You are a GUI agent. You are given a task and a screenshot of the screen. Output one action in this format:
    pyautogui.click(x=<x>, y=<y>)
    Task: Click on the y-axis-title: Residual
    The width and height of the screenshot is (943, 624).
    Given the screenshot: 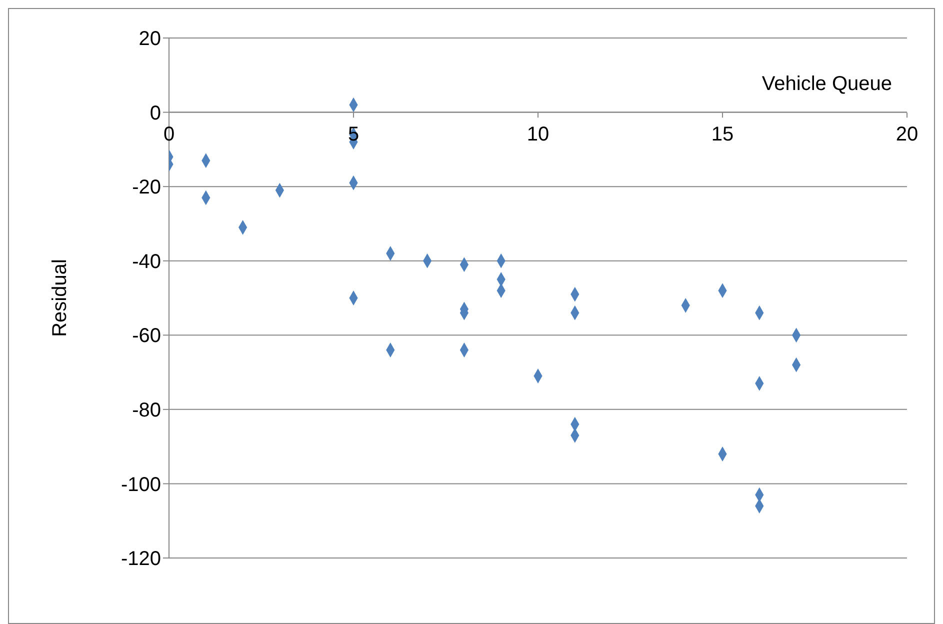 What is the action you would take?
    pyautogui.click(x=60, y=298)
    